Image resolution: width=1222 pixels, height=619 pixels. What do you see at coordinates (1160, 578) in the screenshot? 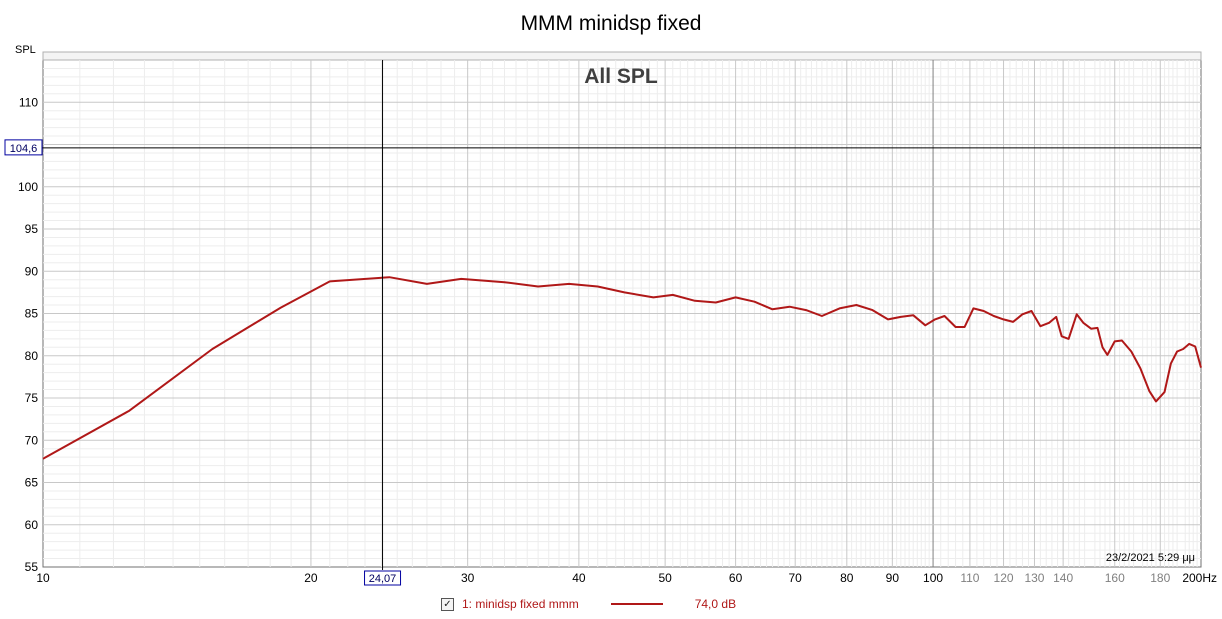
I see `x-tick-label: 180` at bounding box center [1160, 578].